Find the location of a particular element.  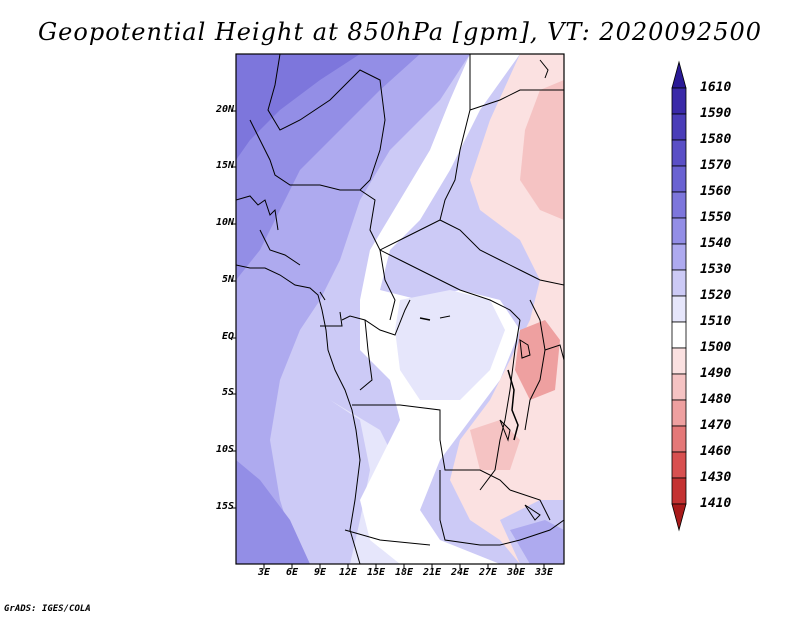

lon-label-18e: 18E is located at coordinates (404, 572).